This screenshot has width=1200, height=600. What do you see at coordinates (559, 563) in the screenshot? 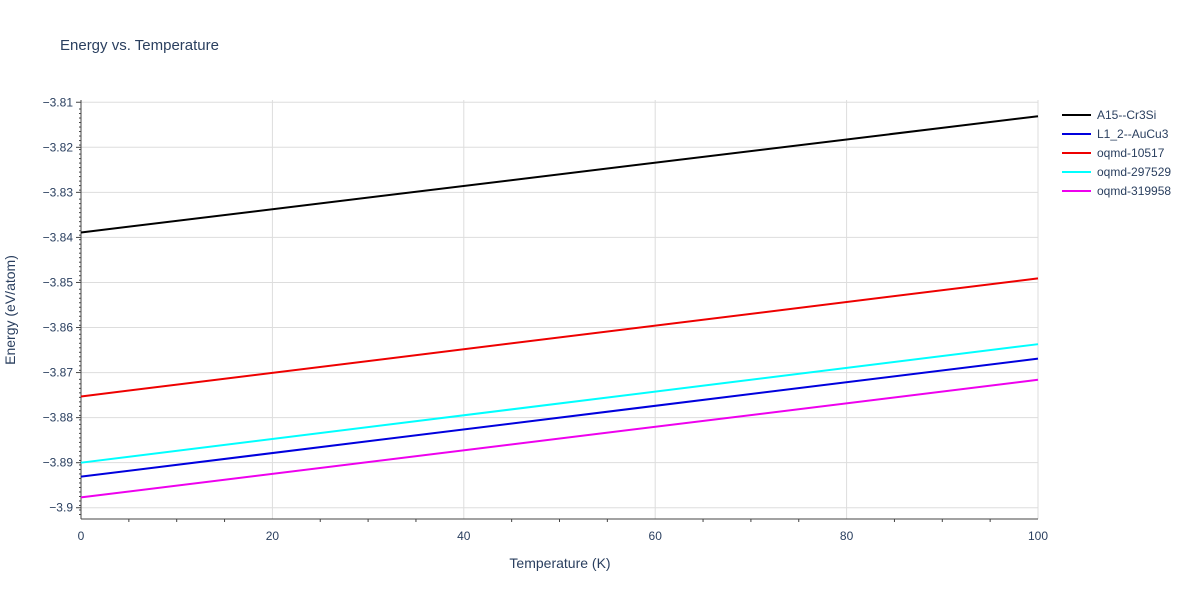
I see `x-axis-title: Temperature (K)` at bounding box center [559, 563].